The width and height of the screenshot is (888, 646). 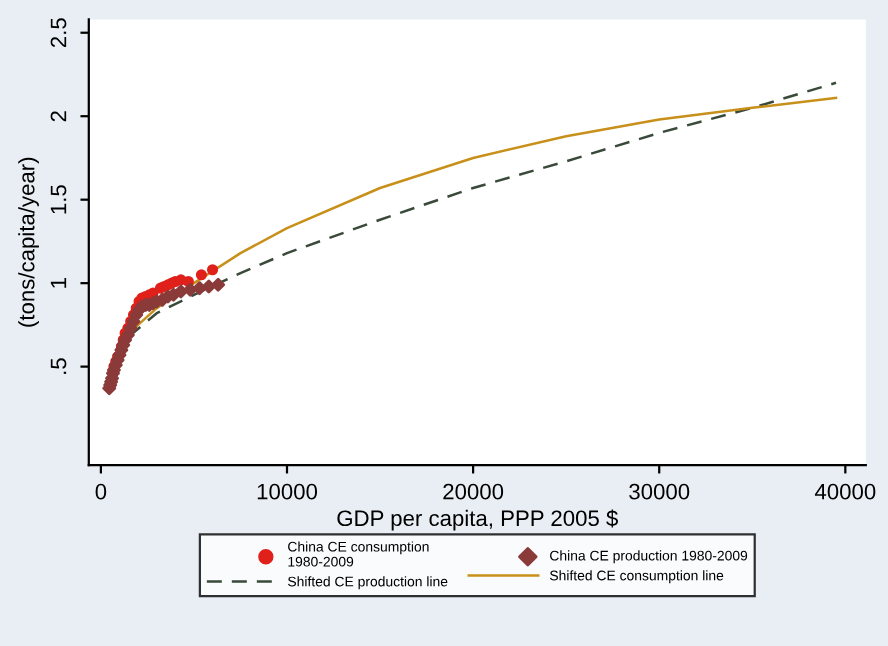 What do you see at coordinates (101, 491) in the screenshot?
I see `x-tick-label: 0` at bounding box center [101, 491].